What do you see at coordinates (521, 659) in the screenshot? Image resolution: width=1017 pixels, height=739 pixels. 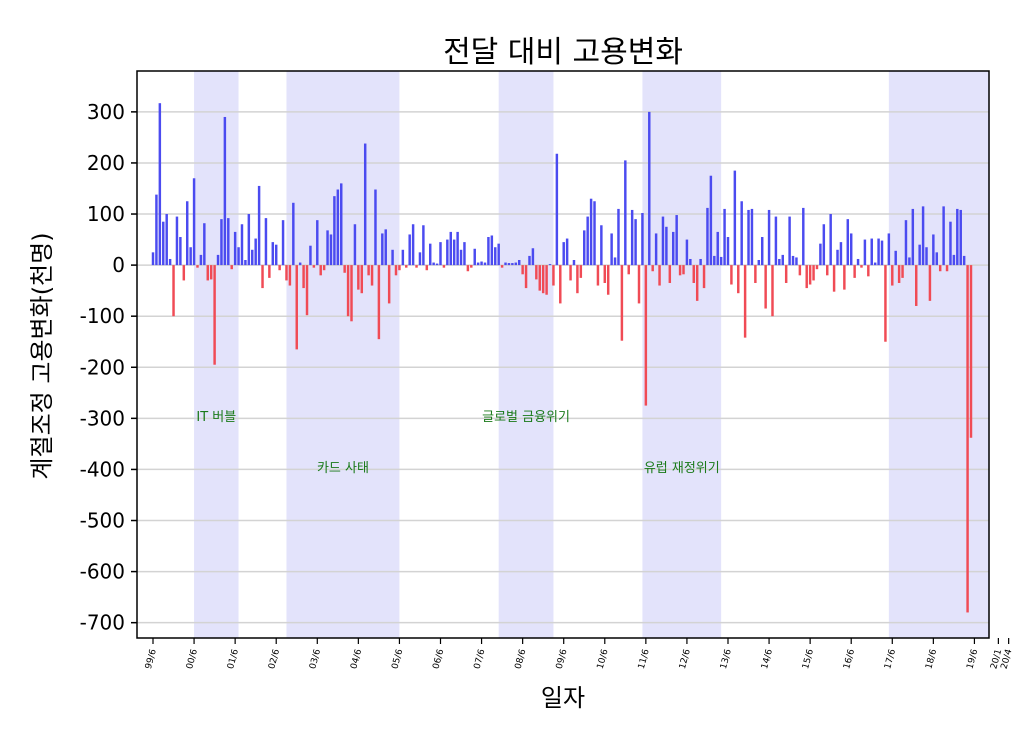 I see `x-tick-label: 08/6` at bounding box center [521, 659].